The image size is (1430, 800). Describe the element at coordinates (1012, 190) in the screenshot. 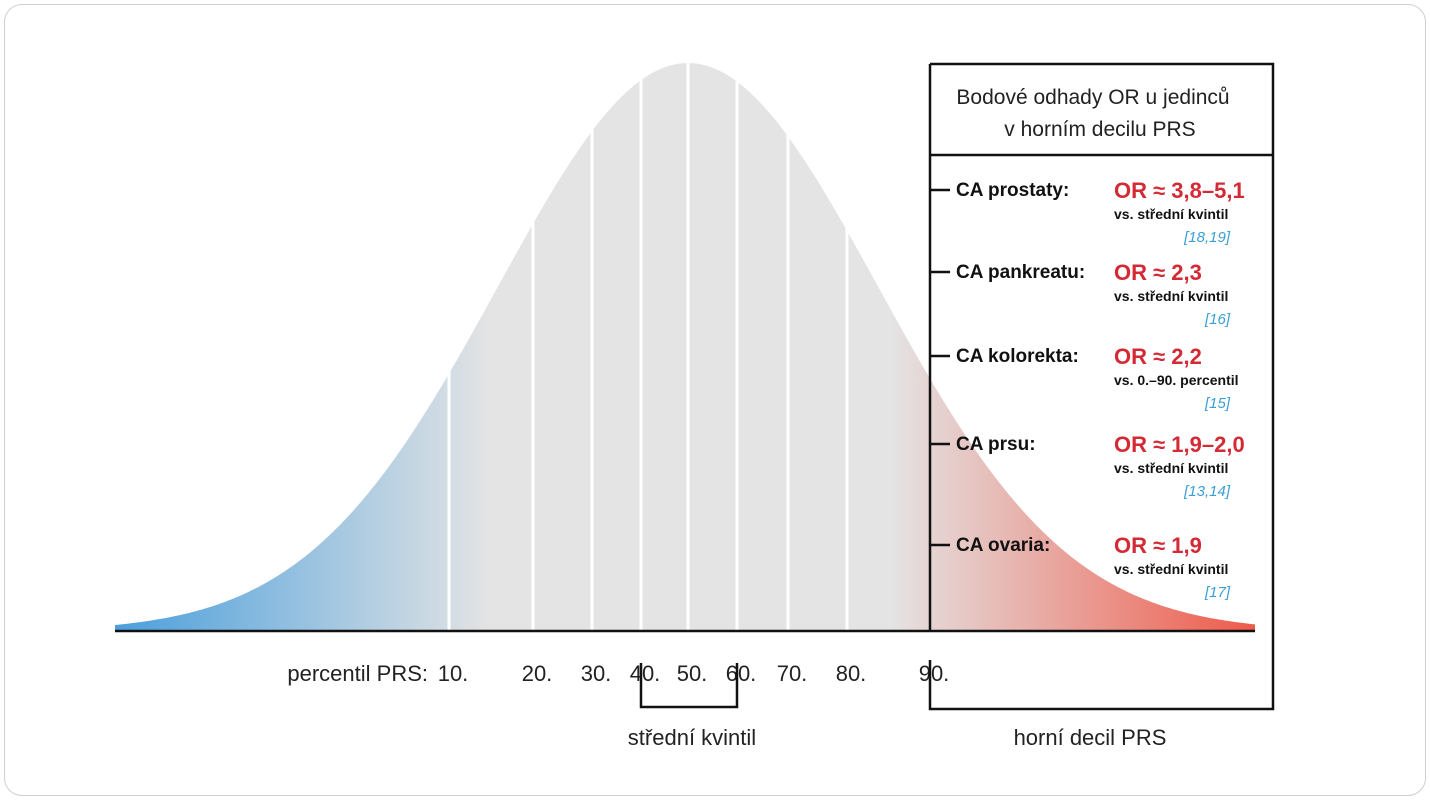

I see `cancer-name: CA prostaty:` at that location.